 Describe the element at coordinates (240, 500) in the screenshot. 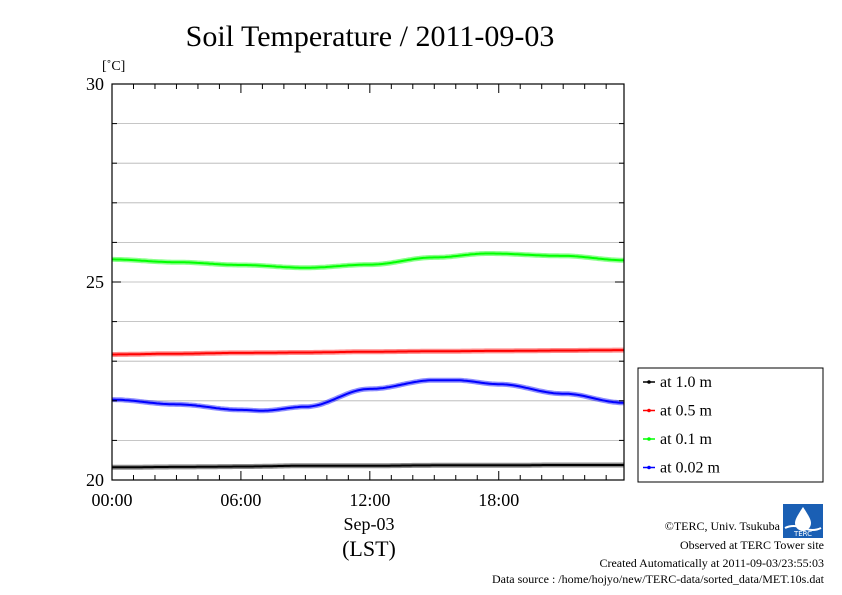

I see `x-tick-label: 06:00` at that location.